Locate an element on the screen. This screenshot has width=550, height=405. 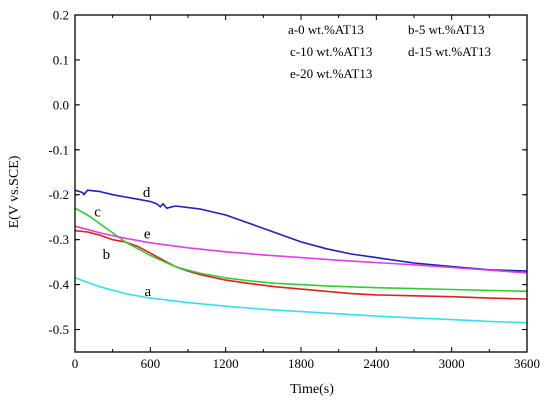
curve-label-d: d is located at coordinates (147, 193).